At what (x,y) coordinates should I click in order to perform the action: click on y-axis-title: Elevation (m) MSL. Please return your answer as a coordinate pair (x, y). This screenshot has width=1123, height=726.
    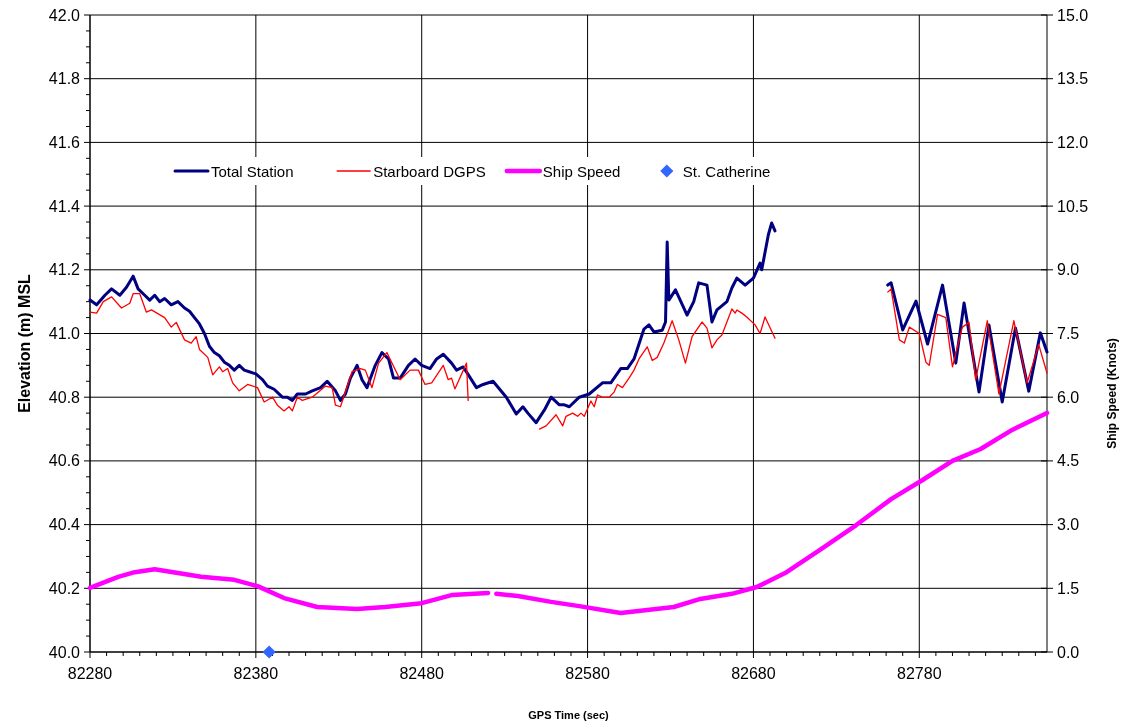
    Looking at the image, I should click on (24, 343).